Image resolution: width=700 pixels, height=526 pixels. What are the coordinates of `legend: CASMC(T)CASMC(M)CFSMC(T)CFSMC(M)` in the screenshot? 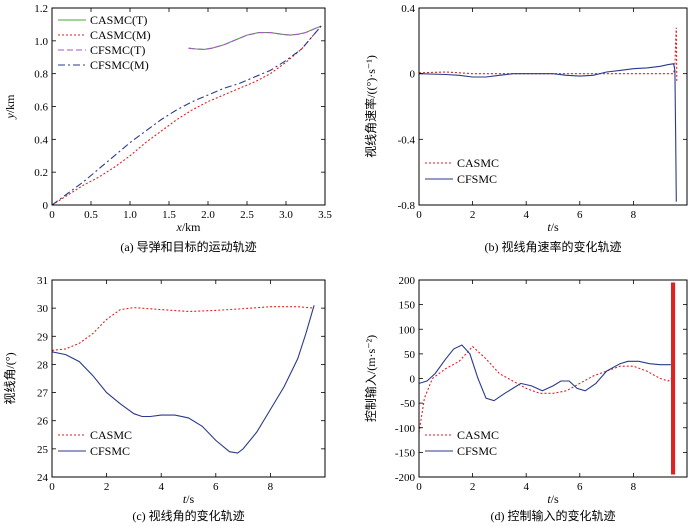 It's located at (104, 42).